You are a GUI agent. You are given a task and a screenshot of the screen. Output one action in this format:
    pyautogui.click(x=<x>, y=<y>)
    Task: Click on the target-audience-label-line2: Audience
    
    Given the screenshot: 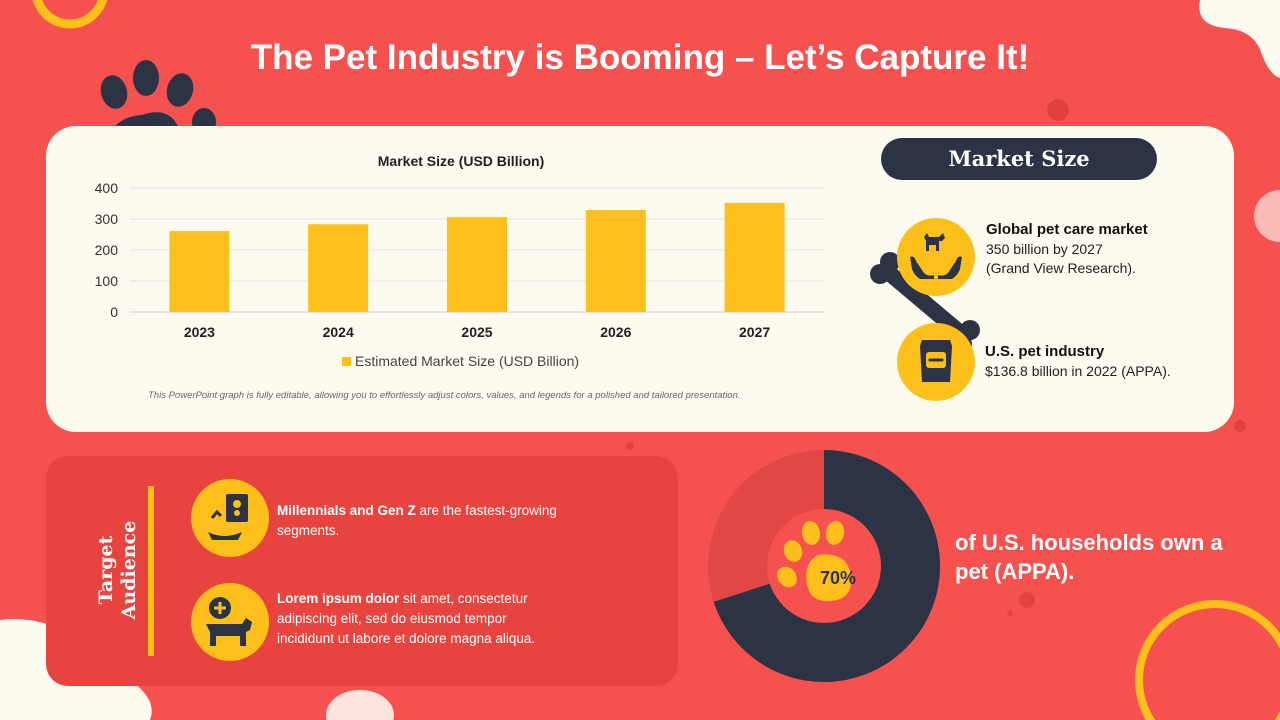 What is the action you would take?
    pyautogui.click(x=129, y=570)
    